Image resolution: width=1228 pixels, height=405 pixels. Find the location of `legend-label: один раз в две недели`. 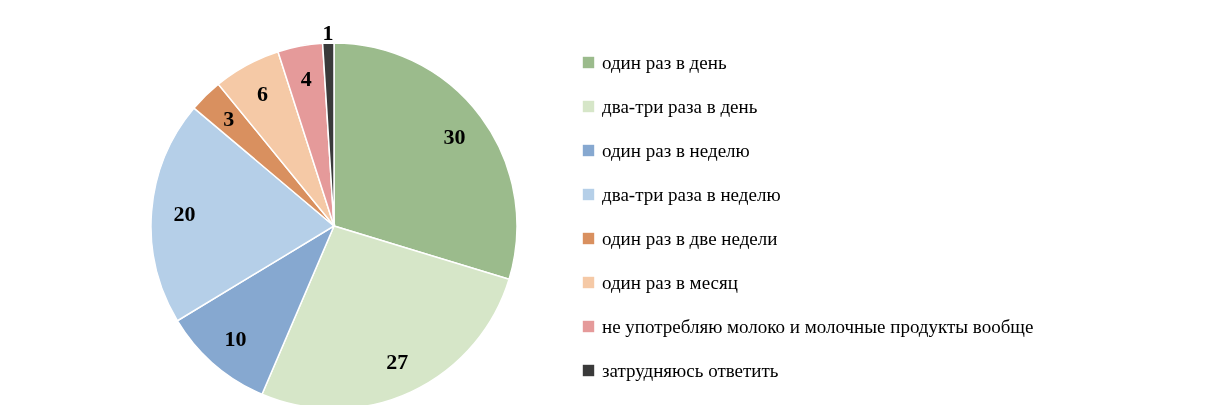

legend-label: один раз в две недели is located at coordinates (690, 238).